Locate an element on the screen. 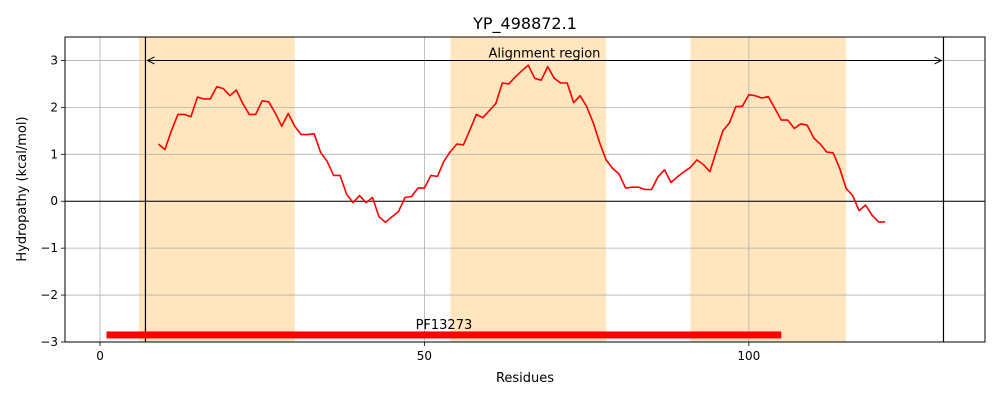 The height and width of the screenshot is (400, 1000). alignment-region-label: Alignment region is located at coordinates (545, 53).